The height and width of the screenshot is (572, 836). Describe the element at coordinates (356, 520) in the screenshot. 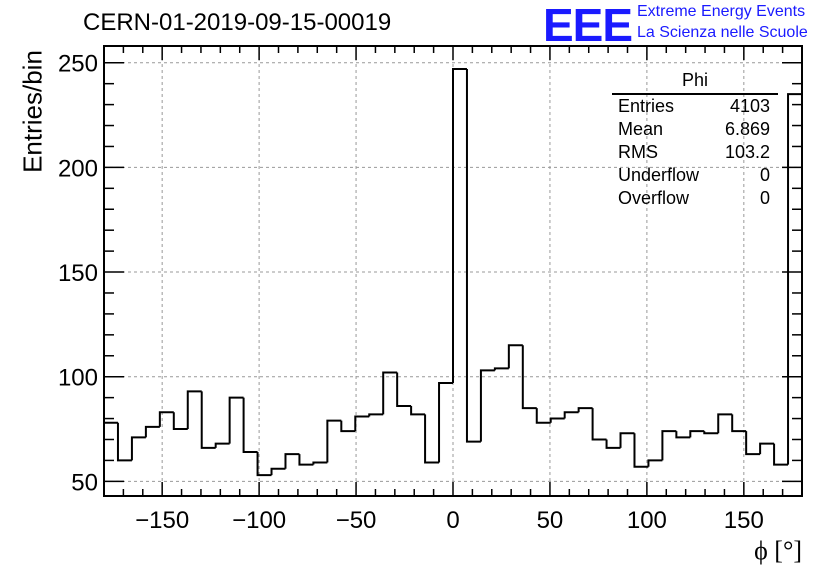

I see `x-tick-label: −50` at that location.